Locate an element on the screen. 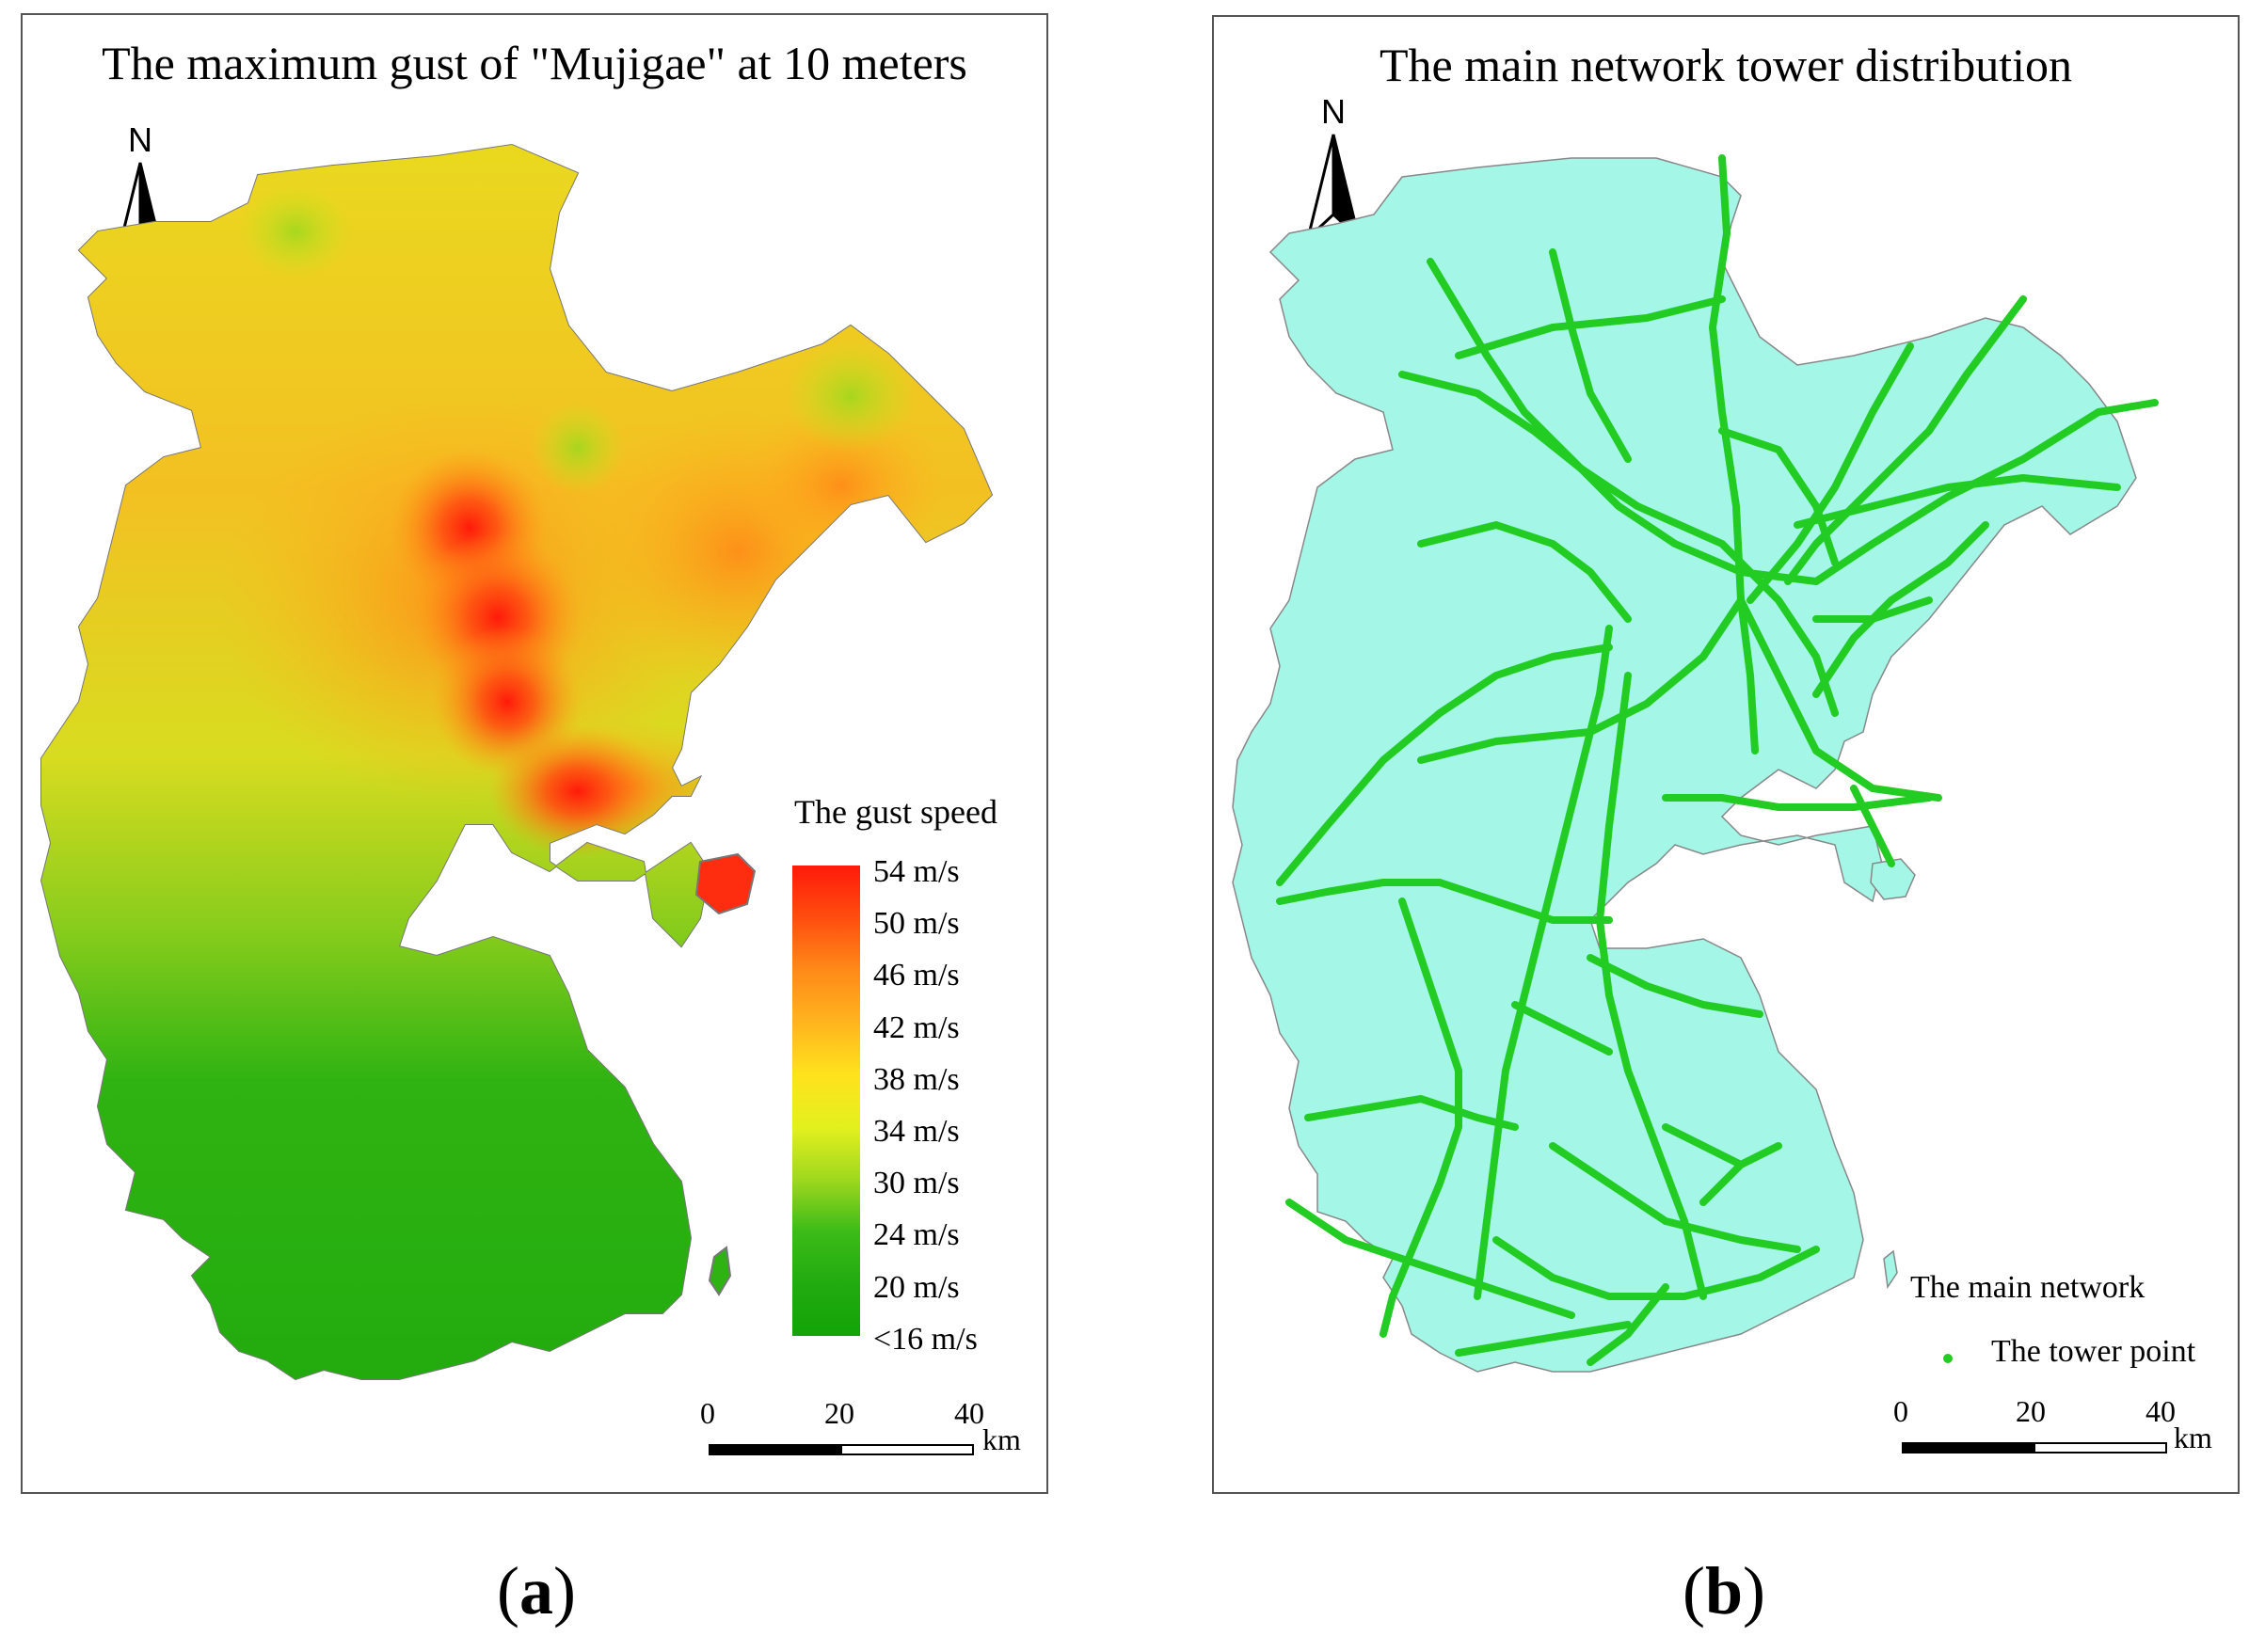 Image resolution: width=2249 pixels, height=1652 pixels. scale-unit: km is located at coordinates (1001, 1439).